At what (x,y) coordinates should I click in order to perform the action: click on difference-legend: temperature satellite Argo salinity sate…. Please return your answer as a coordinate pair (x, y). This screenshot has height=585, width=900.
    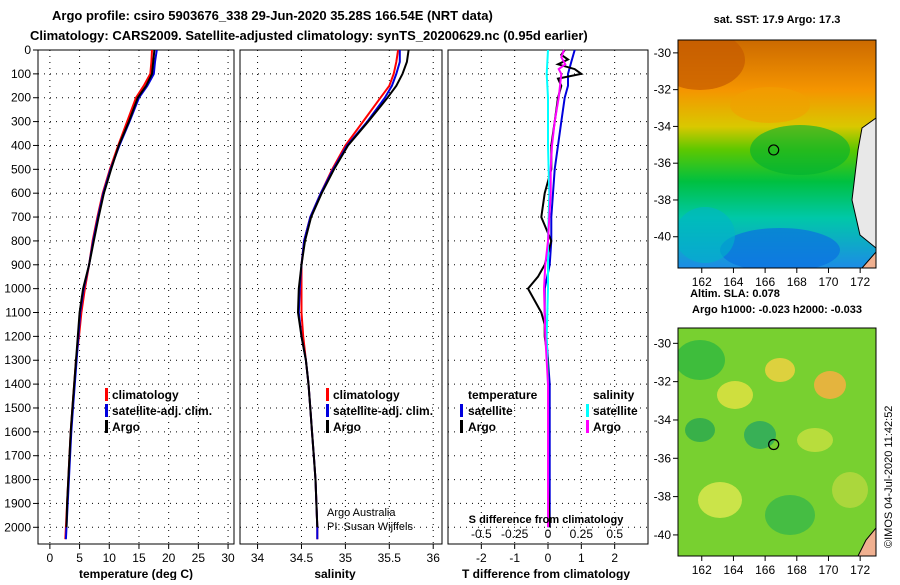
    Looking at the image, I should click on (549, 411).